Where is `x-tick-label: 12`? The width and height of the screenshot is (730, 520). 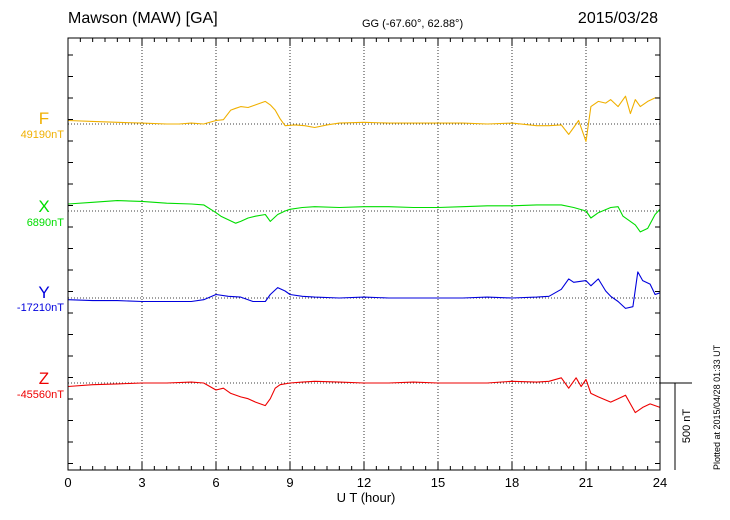 x-tick-label: 12 is located at coordinates (364, 482).